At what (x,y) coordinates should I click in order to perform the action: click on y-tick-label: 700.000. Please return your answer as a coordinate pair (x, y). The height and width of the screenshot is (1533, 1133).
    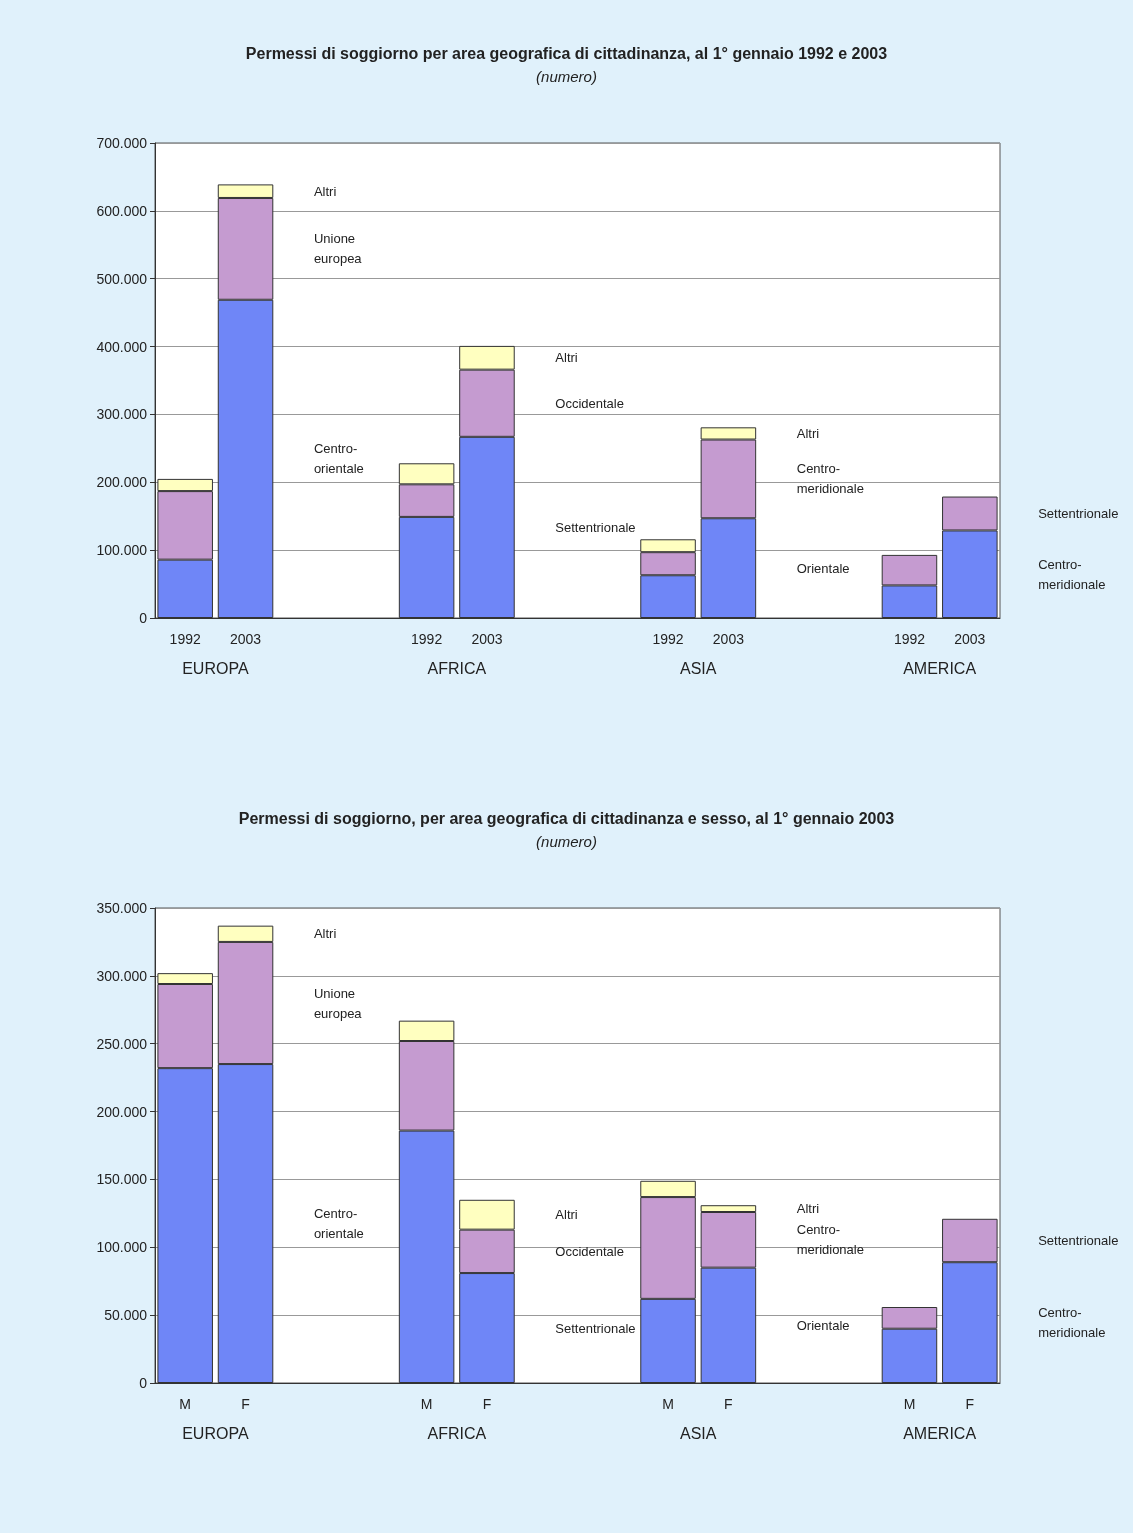
    Looking at the image, I should click on (122, 143).